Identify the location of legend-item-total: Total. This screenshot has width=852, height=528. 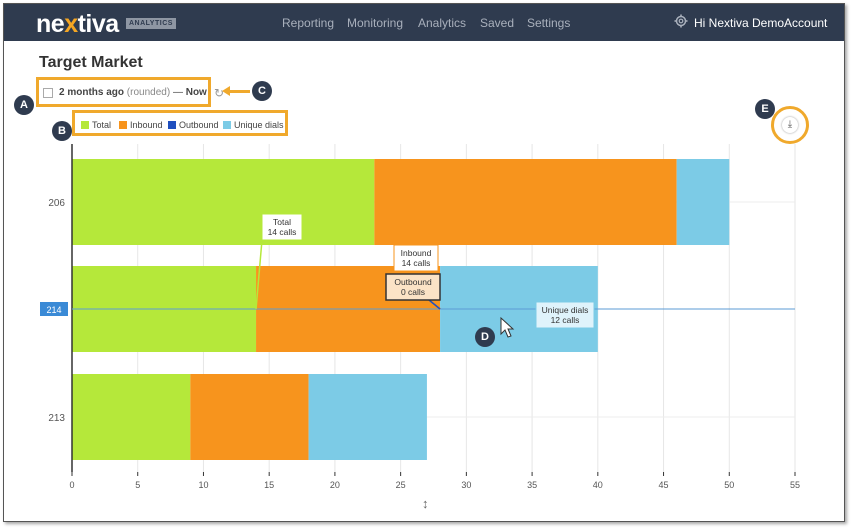
(96, 125).